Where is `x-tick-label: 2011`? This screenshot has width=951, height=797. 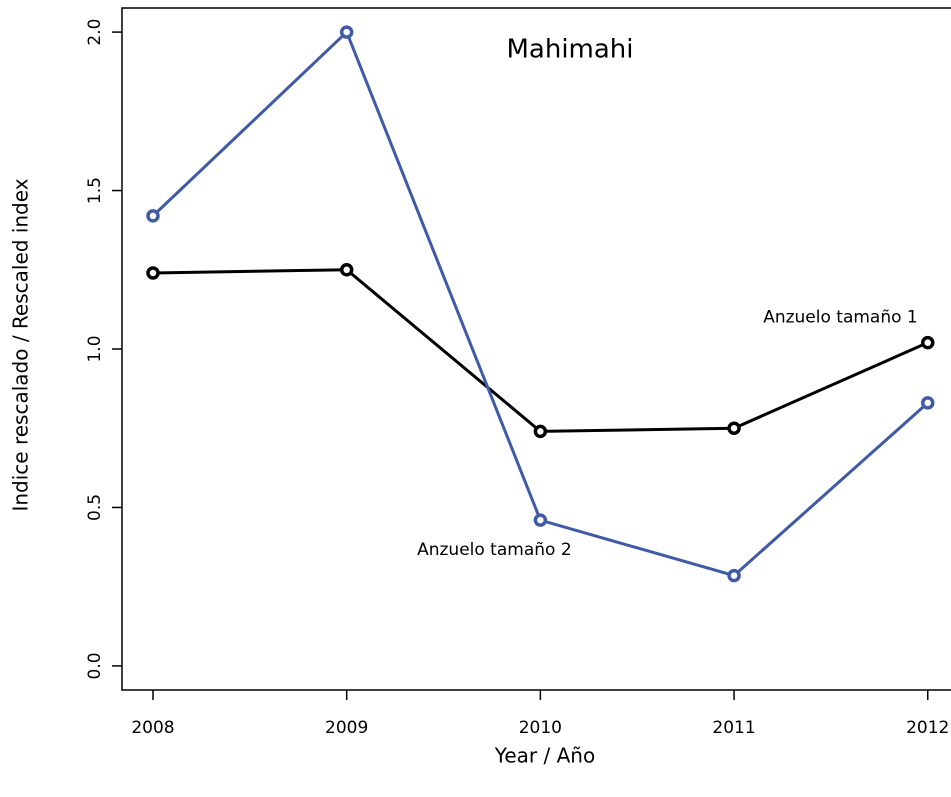
x-tick-label: 2011 is located at coordinates (733, 728).